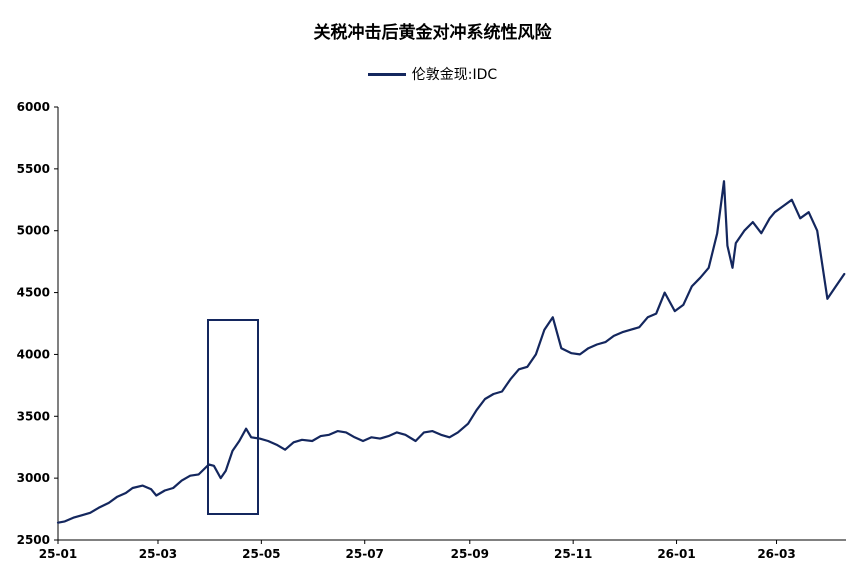 Image resolution: width=865 pixels, height=577 pixels. I want to click on x-tick-label: 25-09, so click(470, 554).